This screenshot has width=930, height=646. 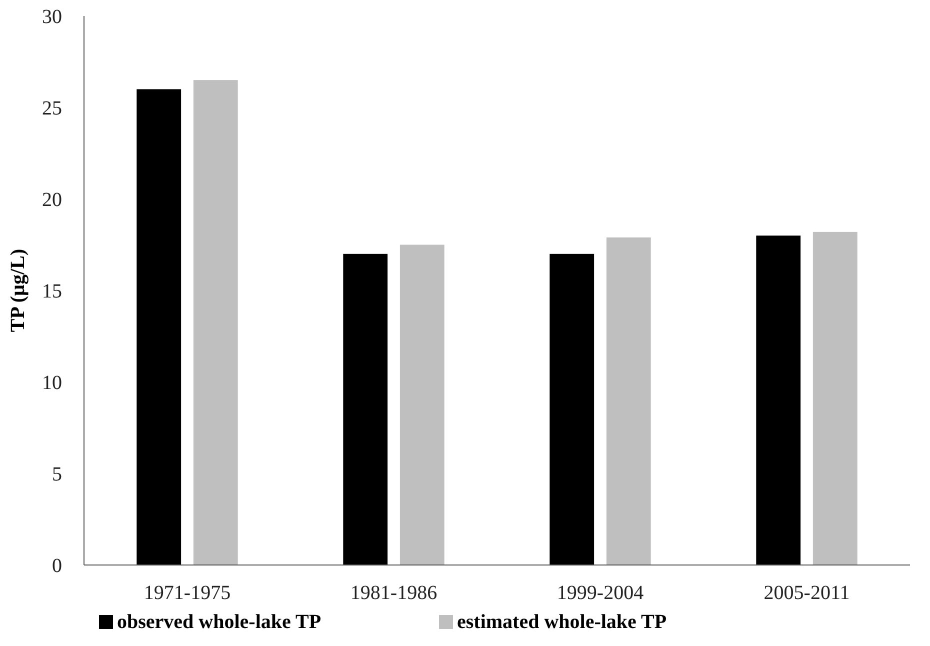 I want to click on y-tick-label: 20, so click(x=52, y=200).